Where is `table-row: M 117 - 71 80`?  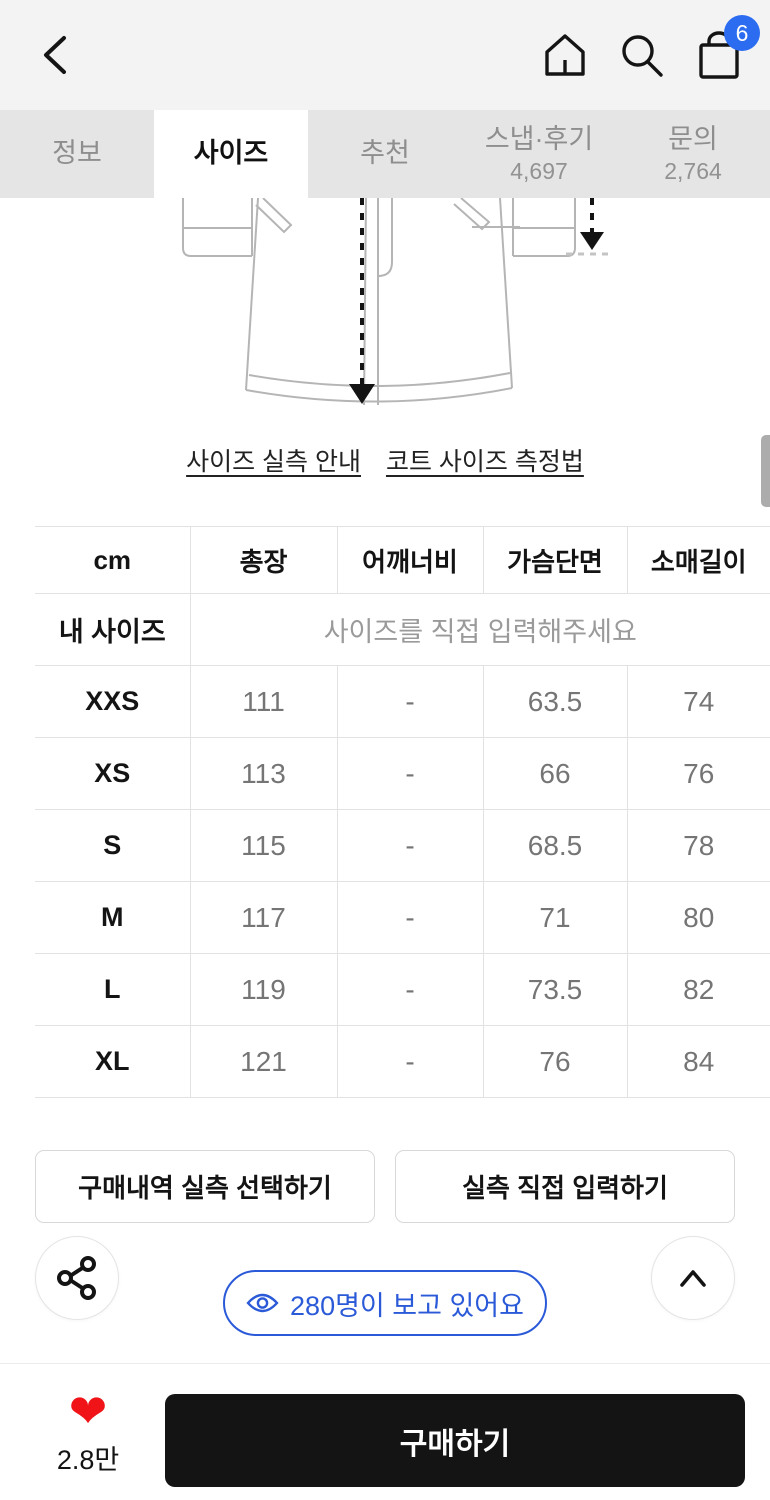 table-row: M 117 - 71 80 is located at coordinates (402, 917).